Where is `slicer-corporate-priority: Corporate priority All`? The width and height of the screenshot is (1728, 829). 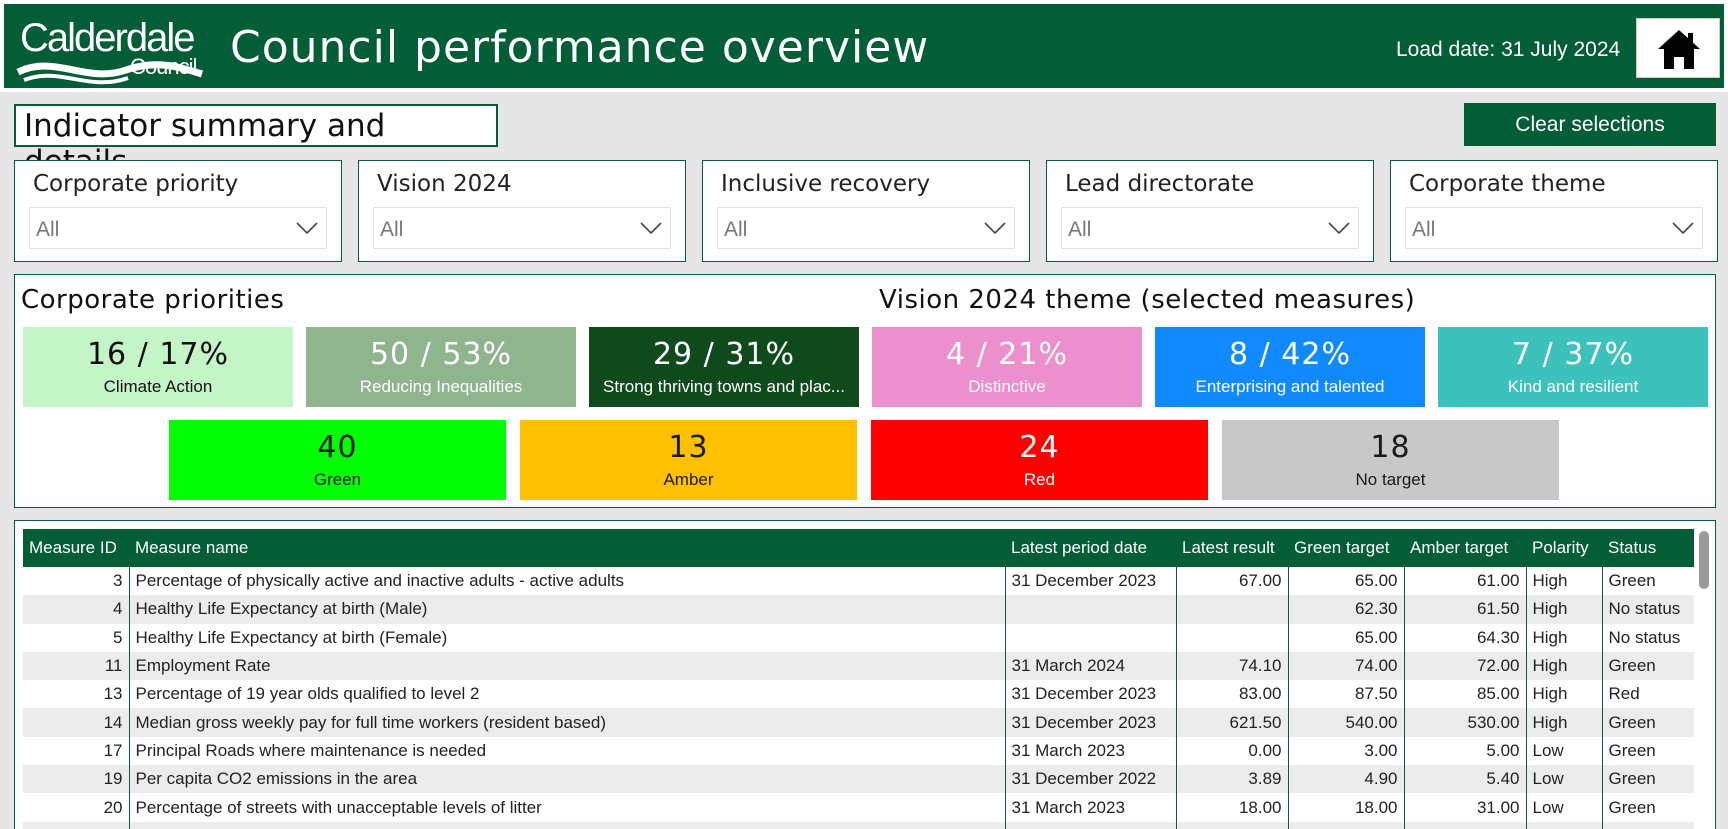
slicer-corporate-priority: Corporate priority All is located at coordinates (178, 211).